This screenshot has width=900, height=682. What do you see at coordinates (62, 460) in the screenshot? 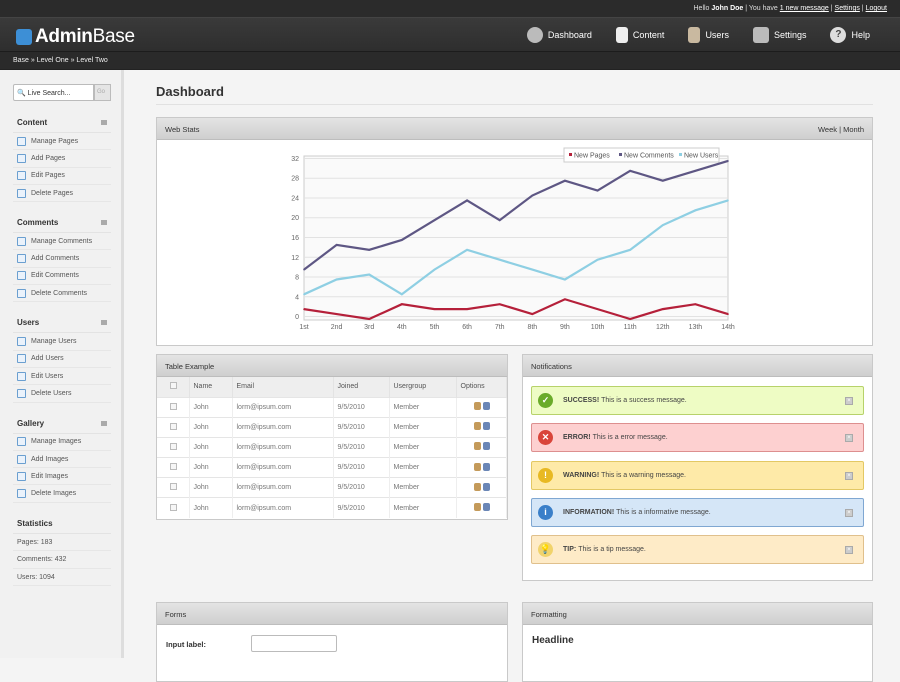
I see `sidebar-item-add-images: Add Images` at bounding box center [62, 460].